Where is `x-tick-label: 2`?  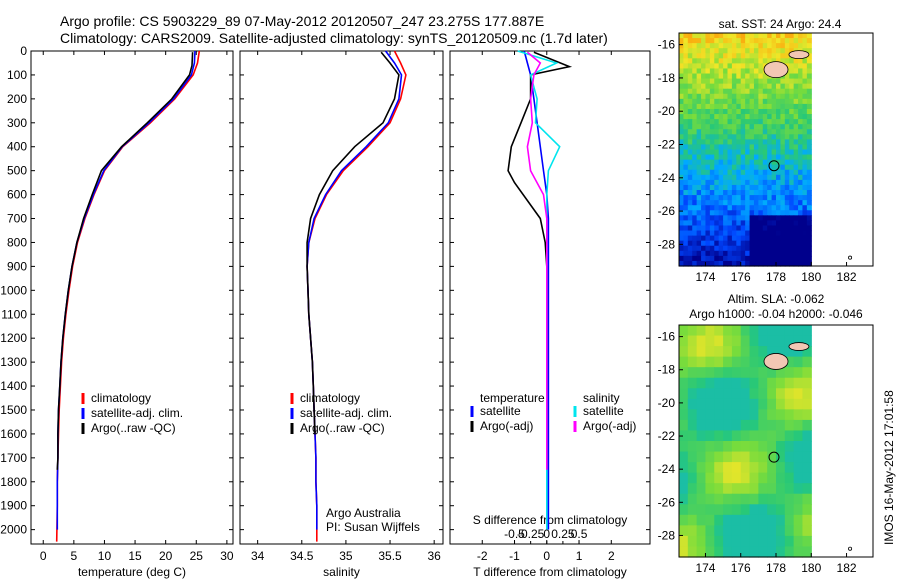 x-tick-label: 2 is located at coordinates (611, 556).